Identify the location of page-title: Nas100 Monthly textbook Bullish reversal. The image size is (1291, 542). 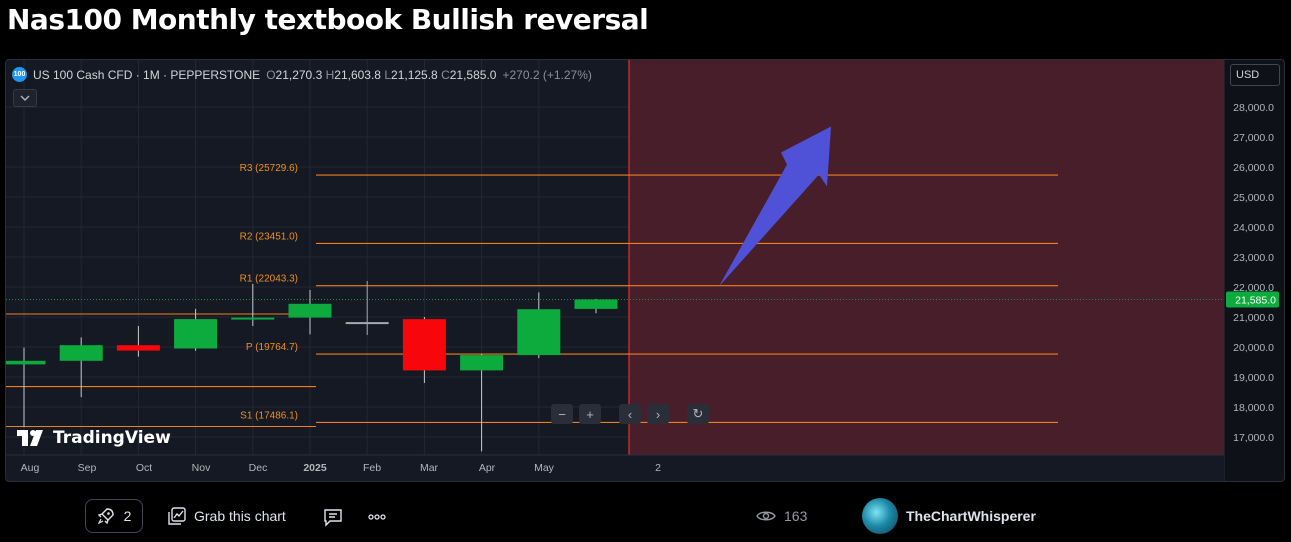
(328, 19).